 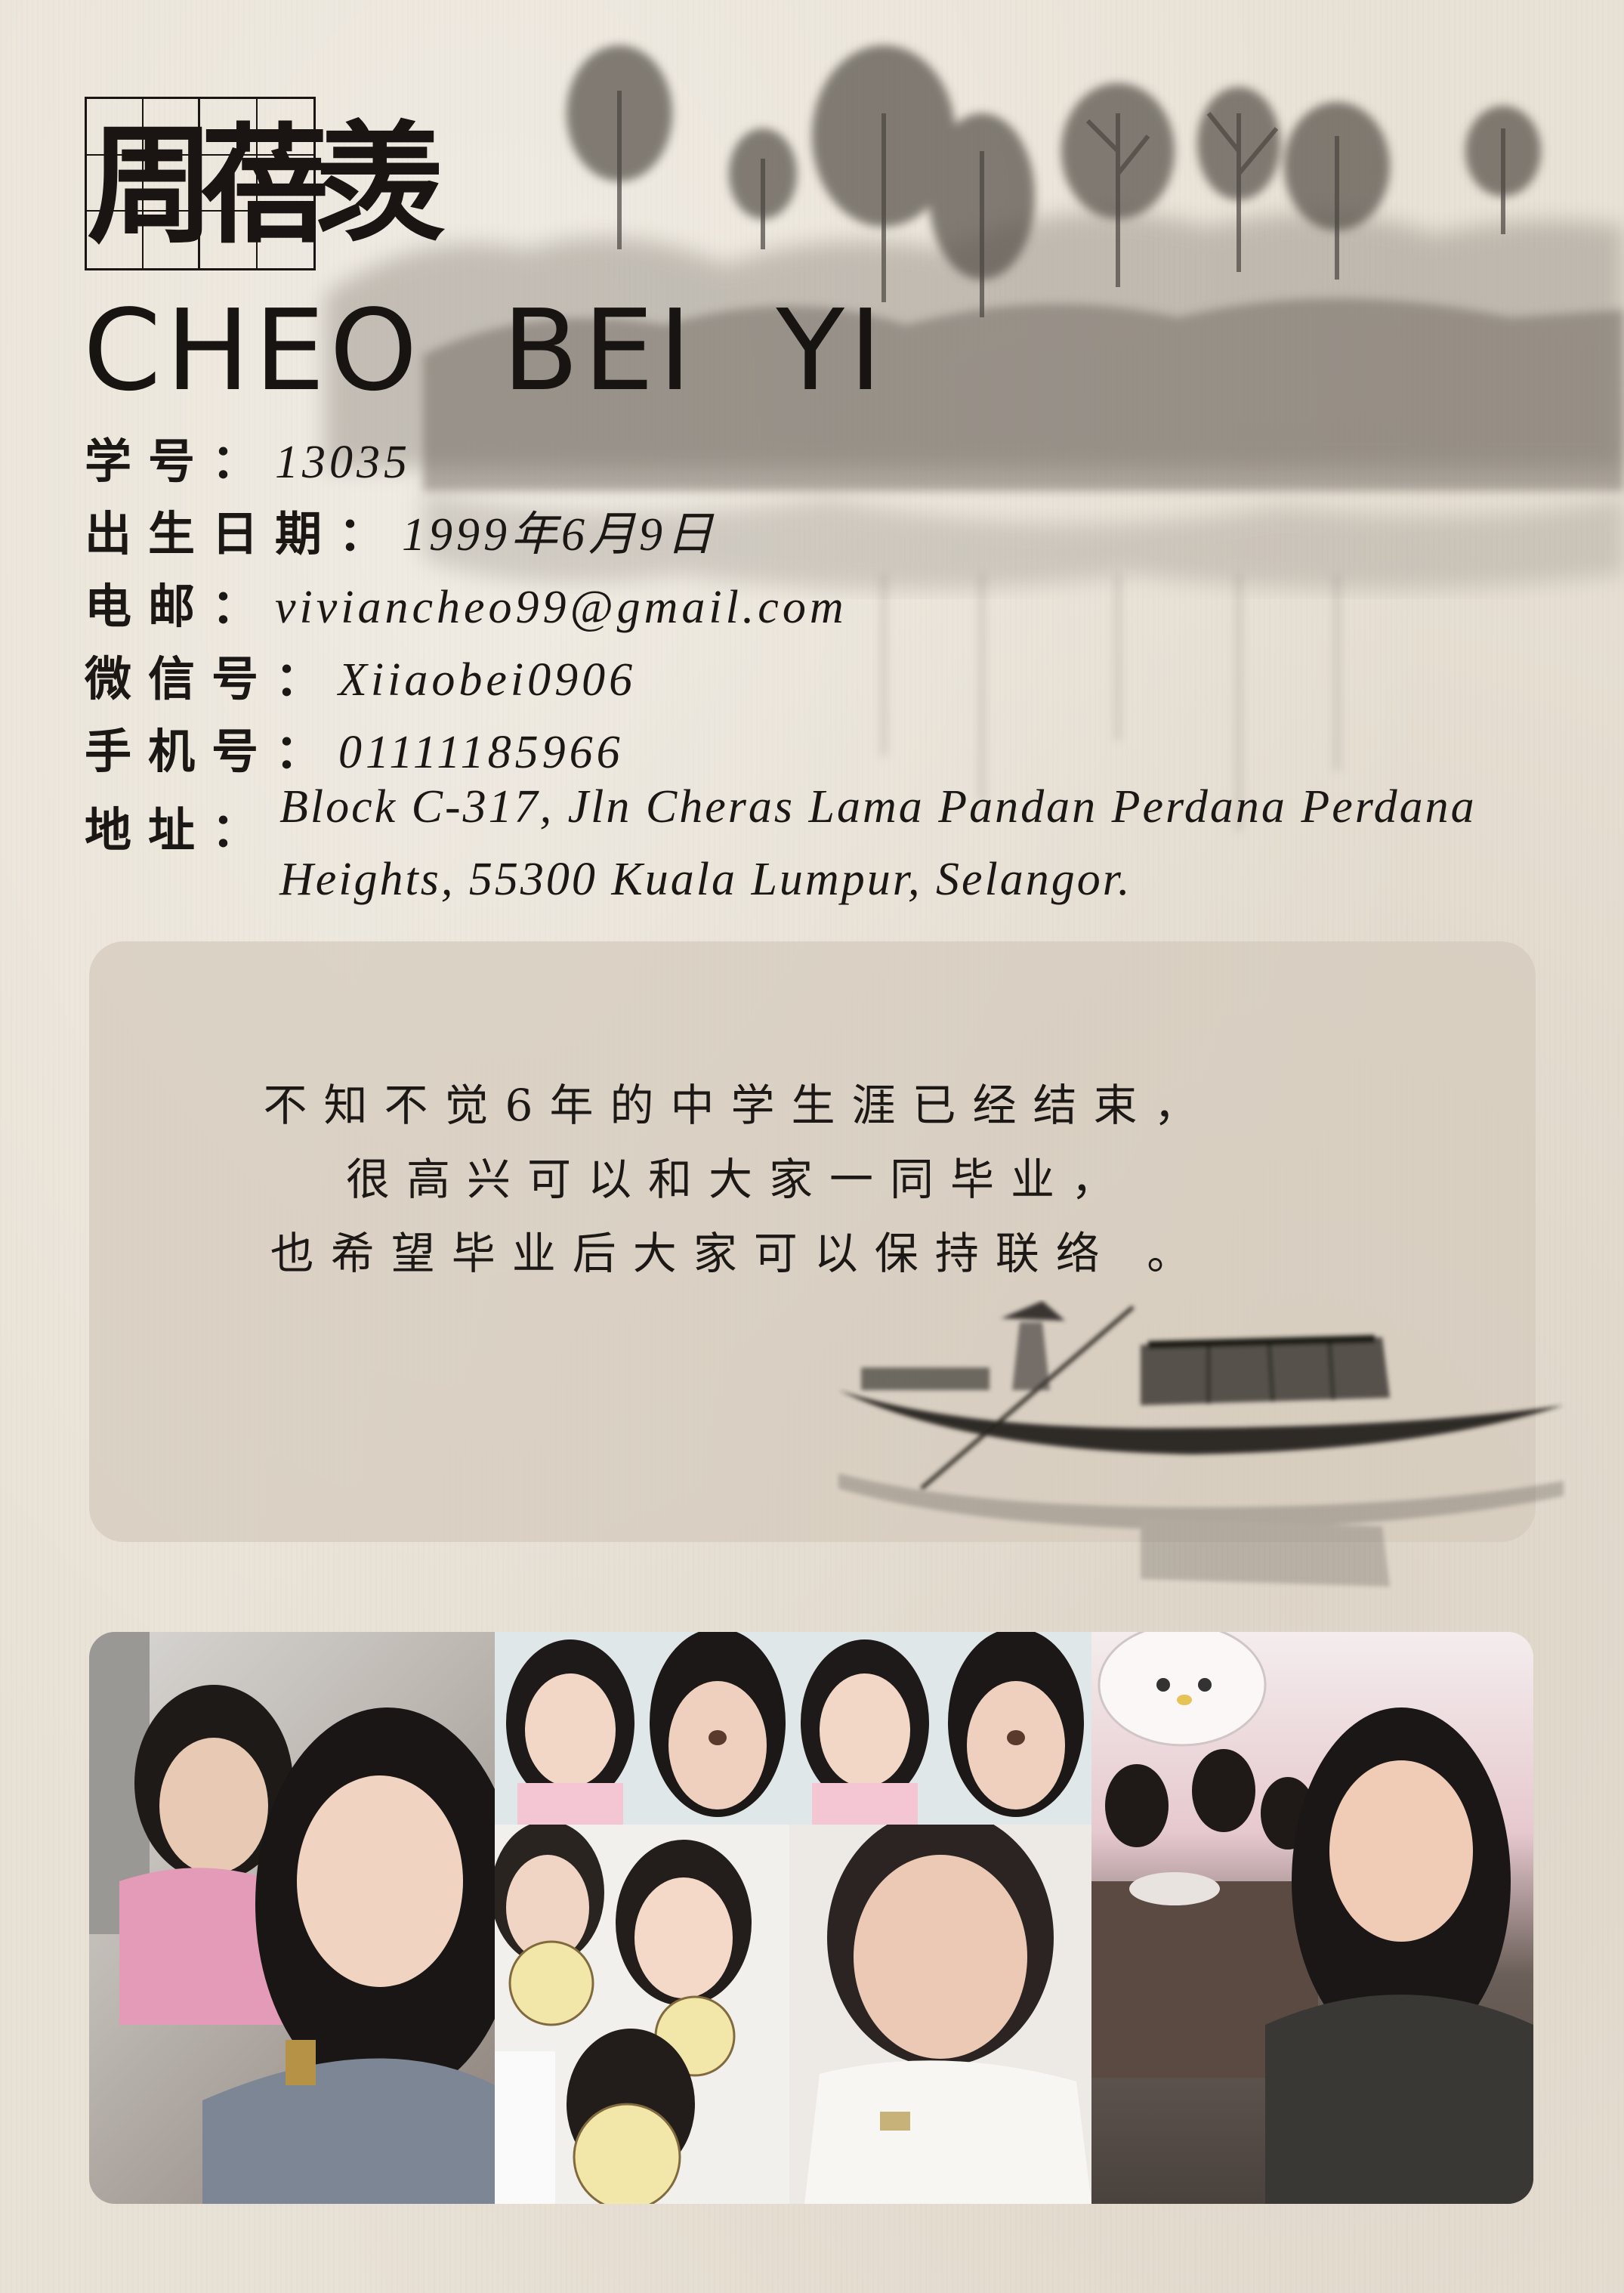 I want to click on photo-strip-cat-filter, so click(x=793, y=1728).